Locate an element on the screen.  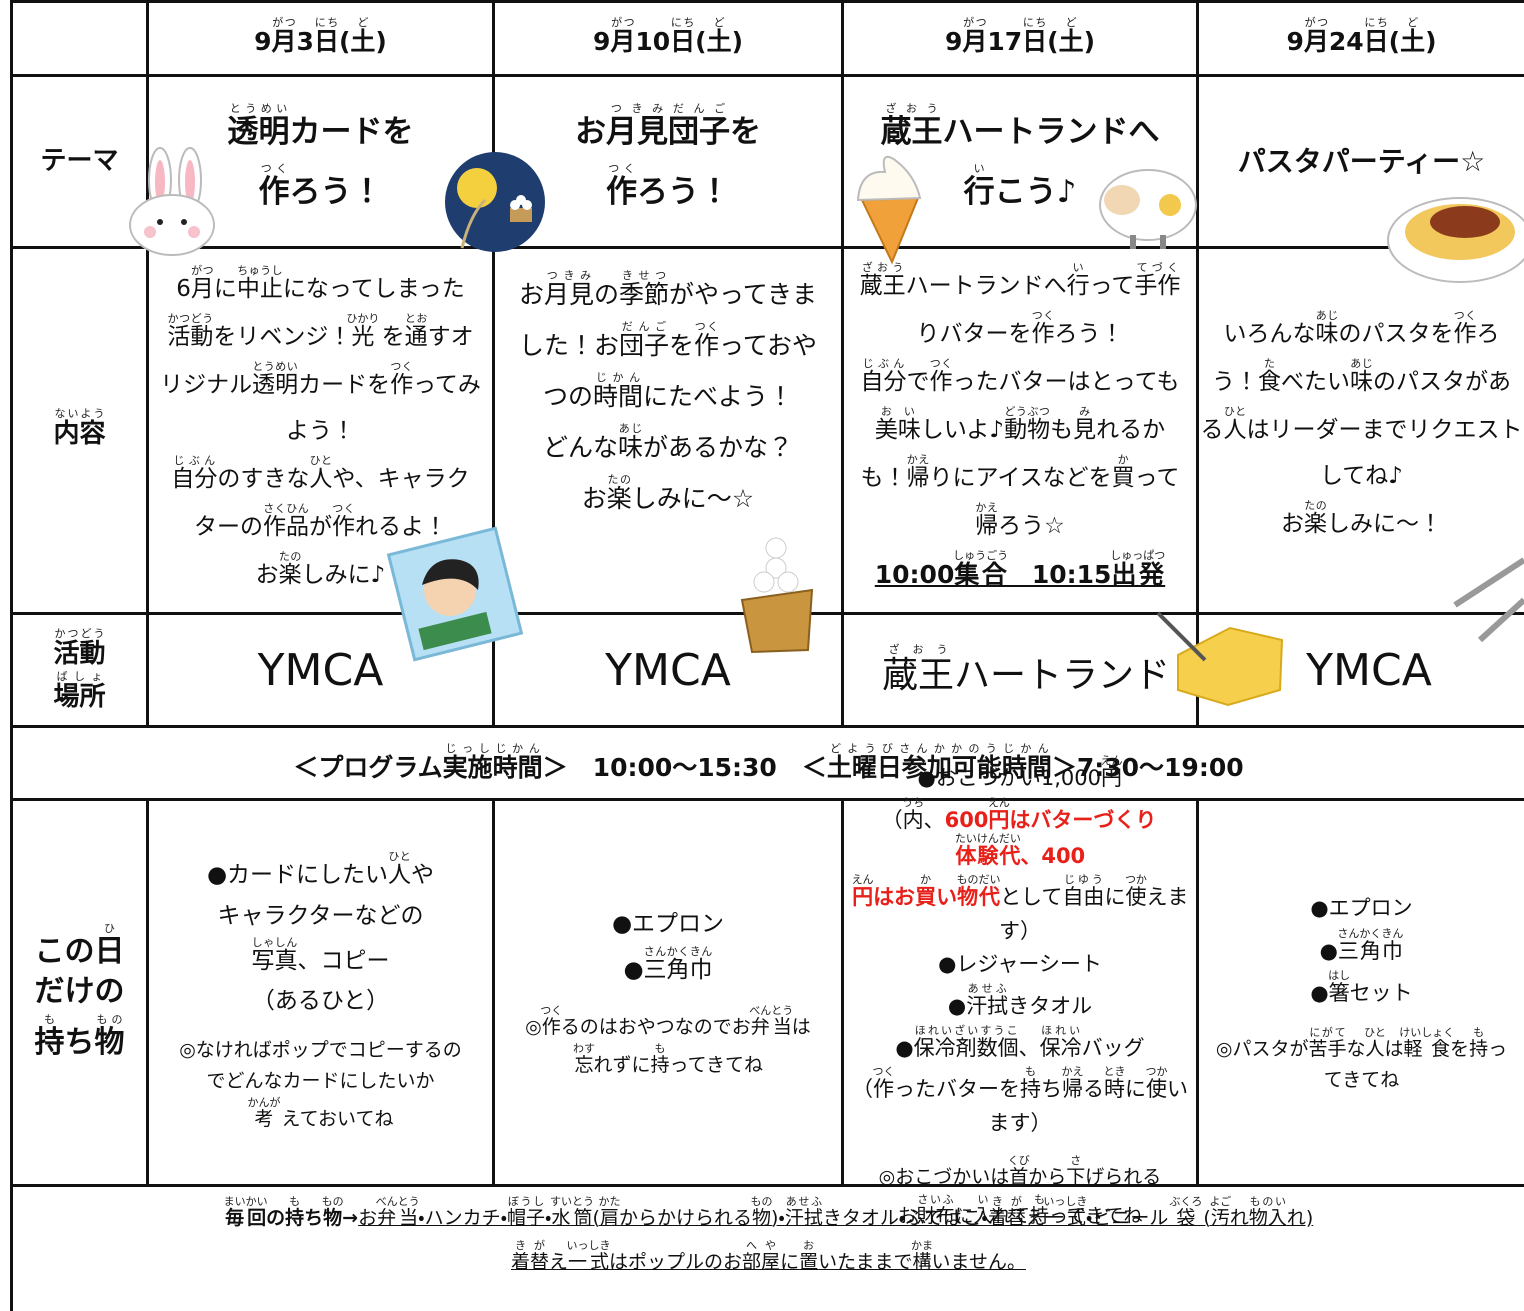
text: 6 is located at coordinates (183, 288).